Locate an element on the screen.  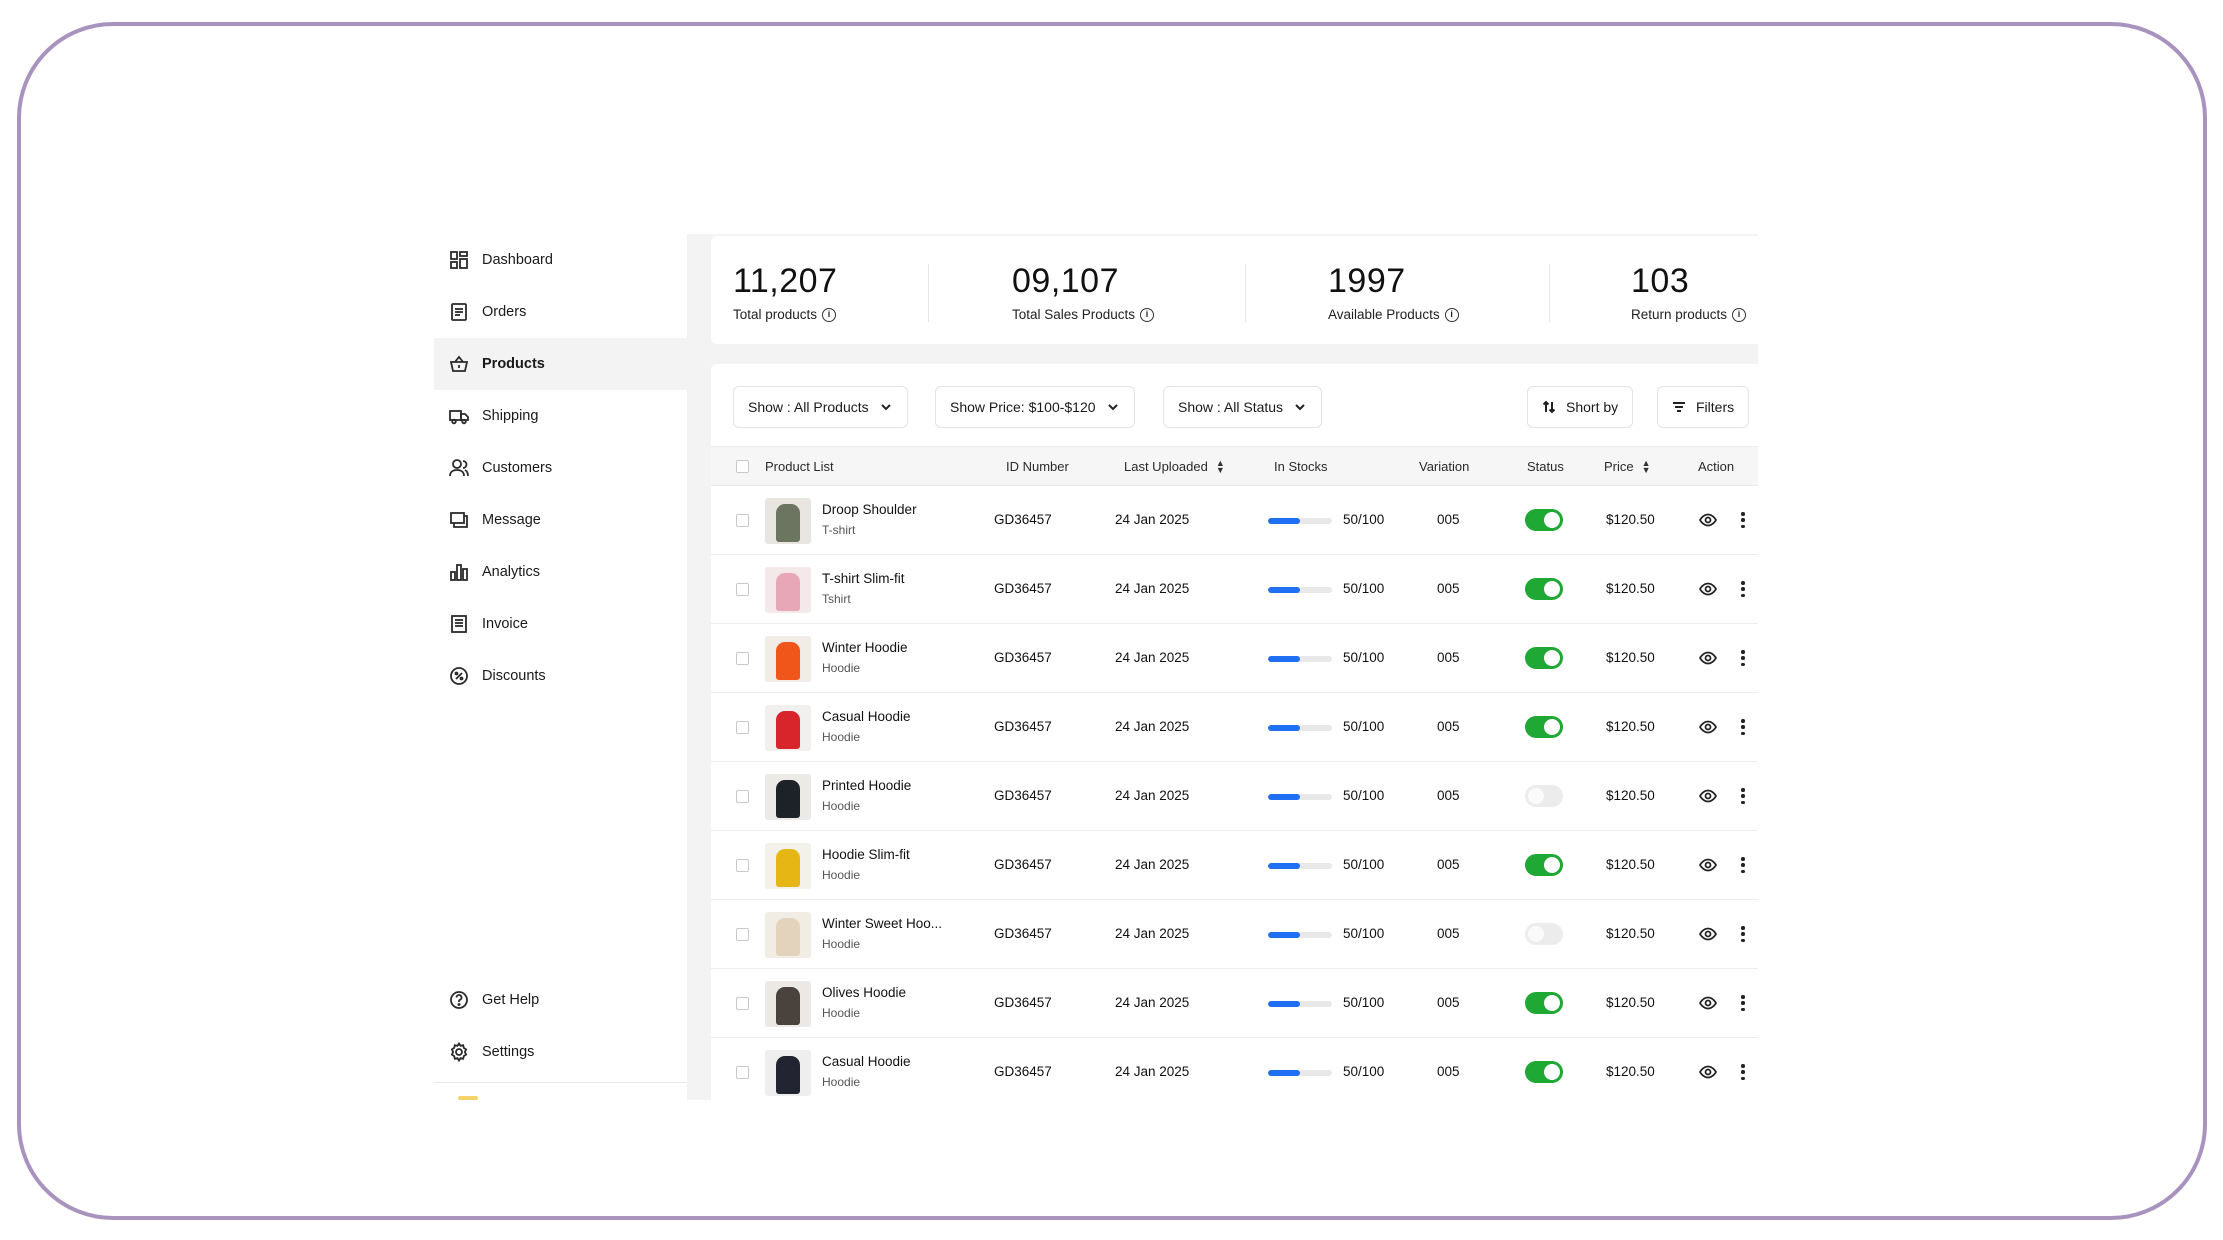
sidebar-item-dashboard: Dashboard is located at coordinates (560, 260).